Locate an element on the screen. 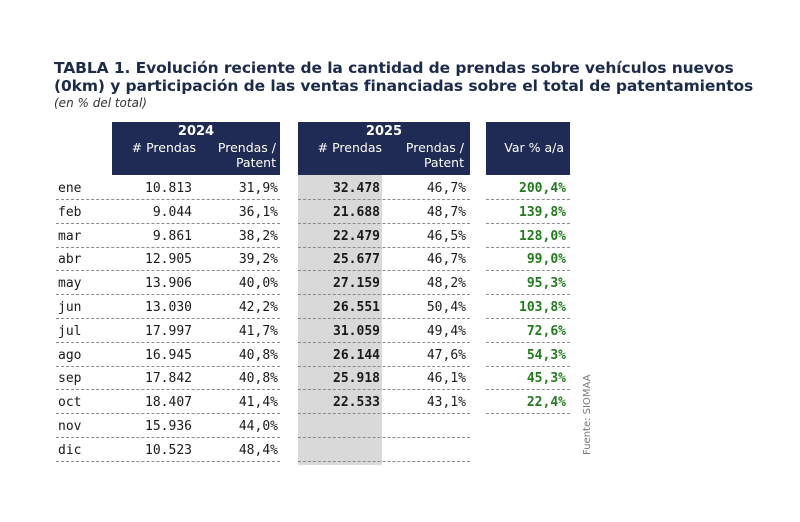 The width and height of the screenshot is (800, 522). prendas-2025-cell: 25.918 is located at coordinates (356, 378).